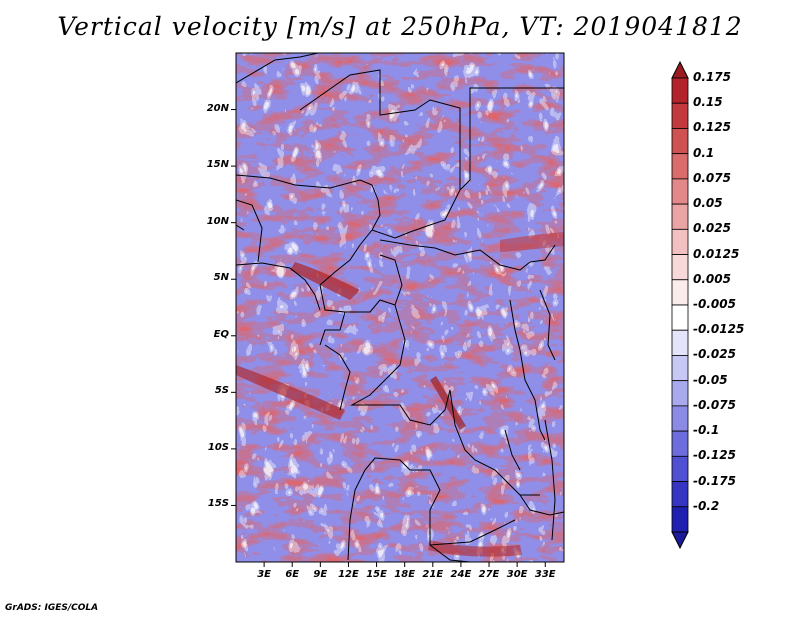 This screenshot has height=618, width=800. What do you see at coordinates (405, 574) in the screenshot?
I see `lon-label: 18E` at bounding box center [405, 574].